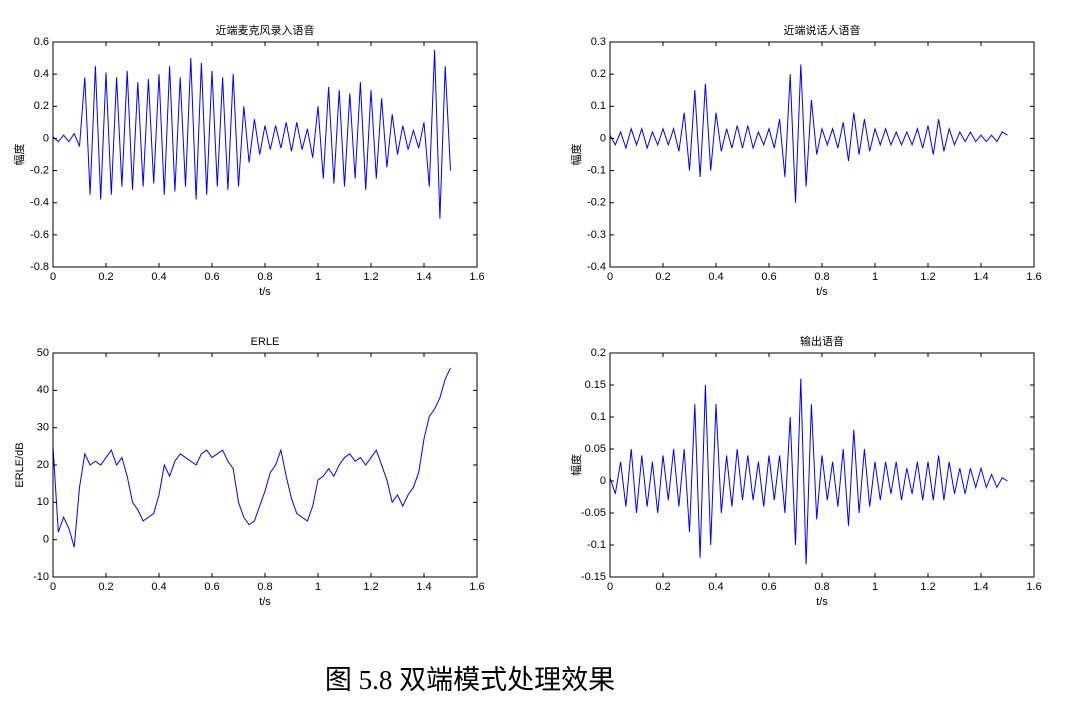 This screenshot has width=1070, height=708. I want to click on y-tick-label: 0.15, so click(595, 385).